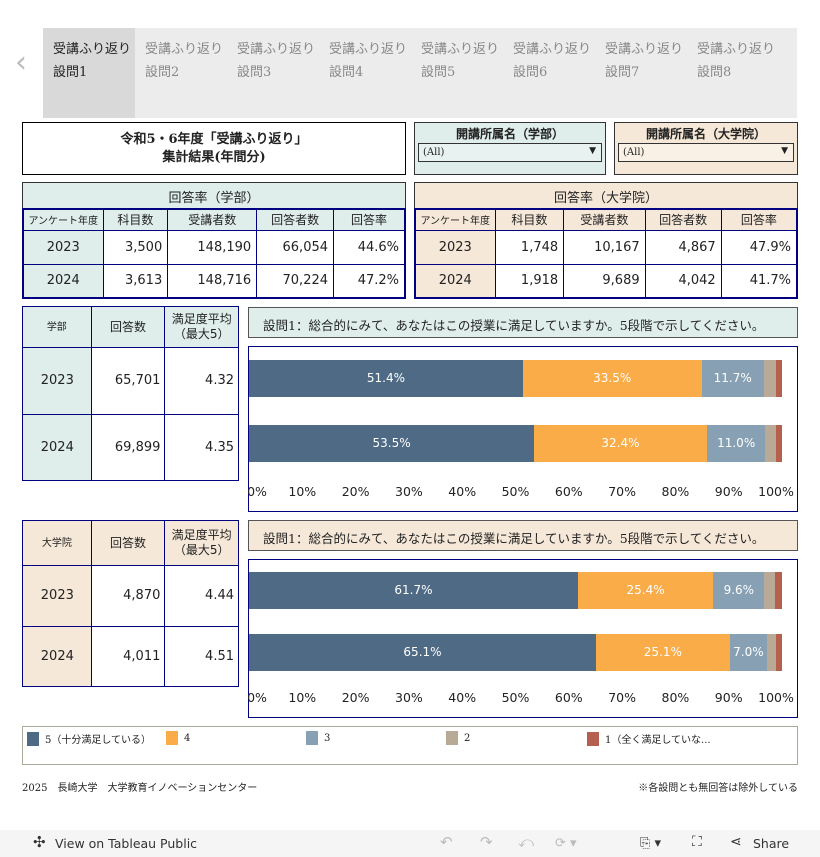  I want to click on legend-item: 3, so click(318, 738).